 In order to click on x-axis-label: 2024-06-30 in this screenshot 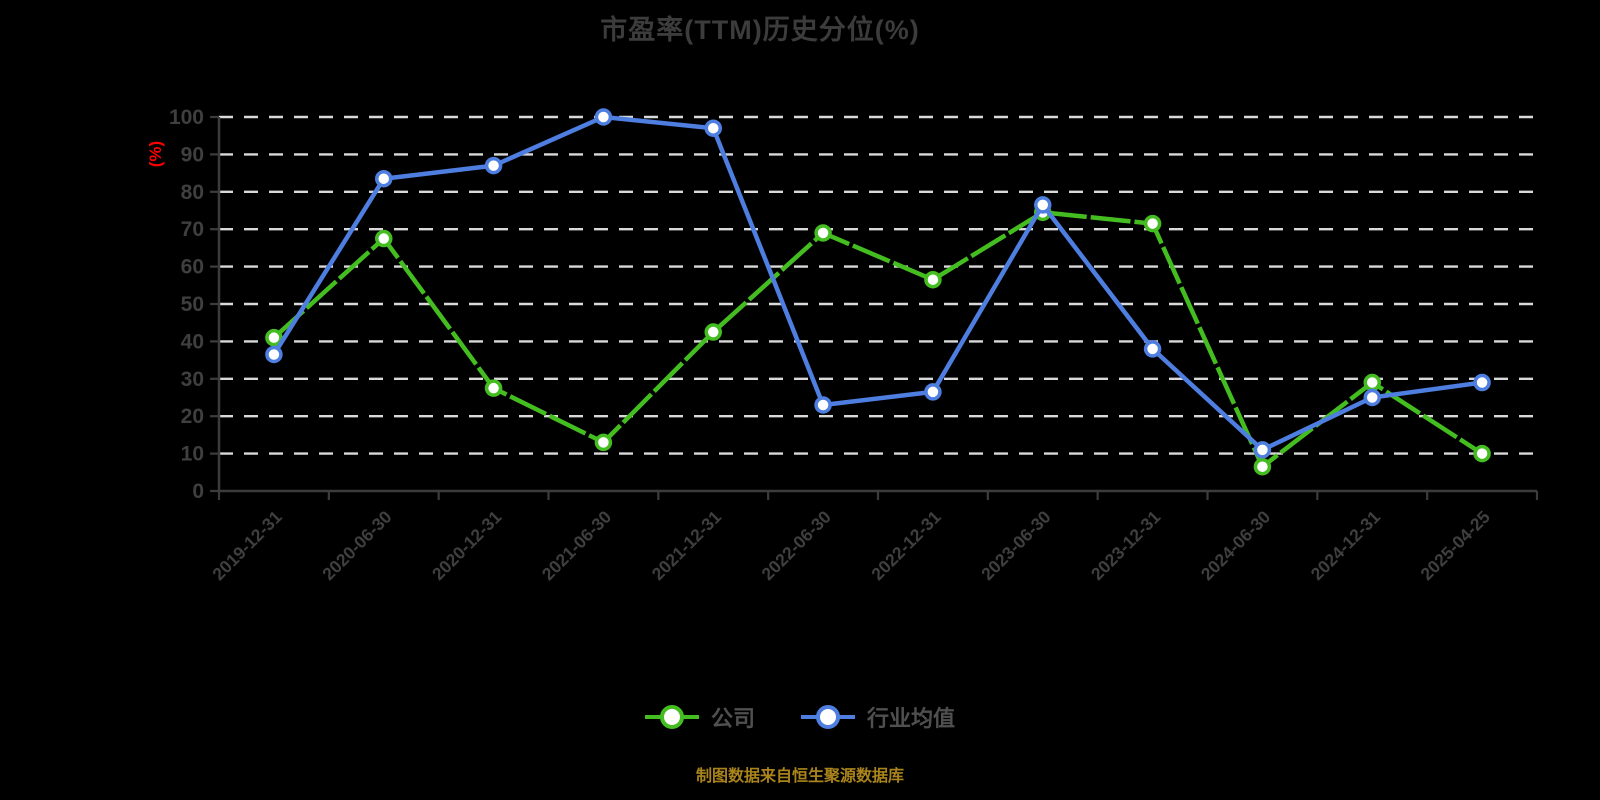, I will do `click(1236, 546)`.